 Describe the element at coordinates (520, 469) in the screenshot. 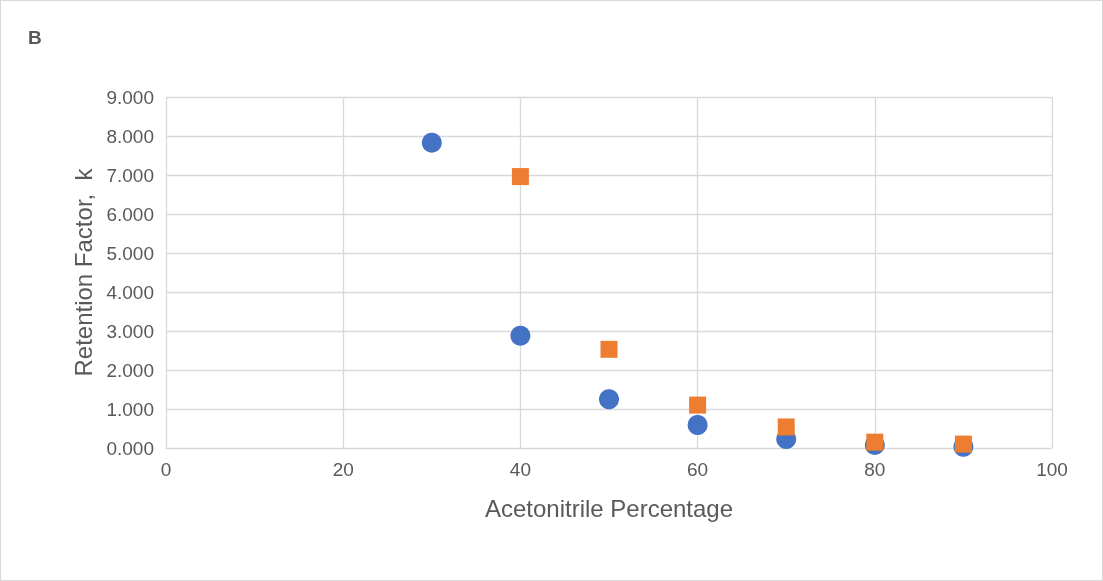

I see `x-tick-label: 40` at that location.